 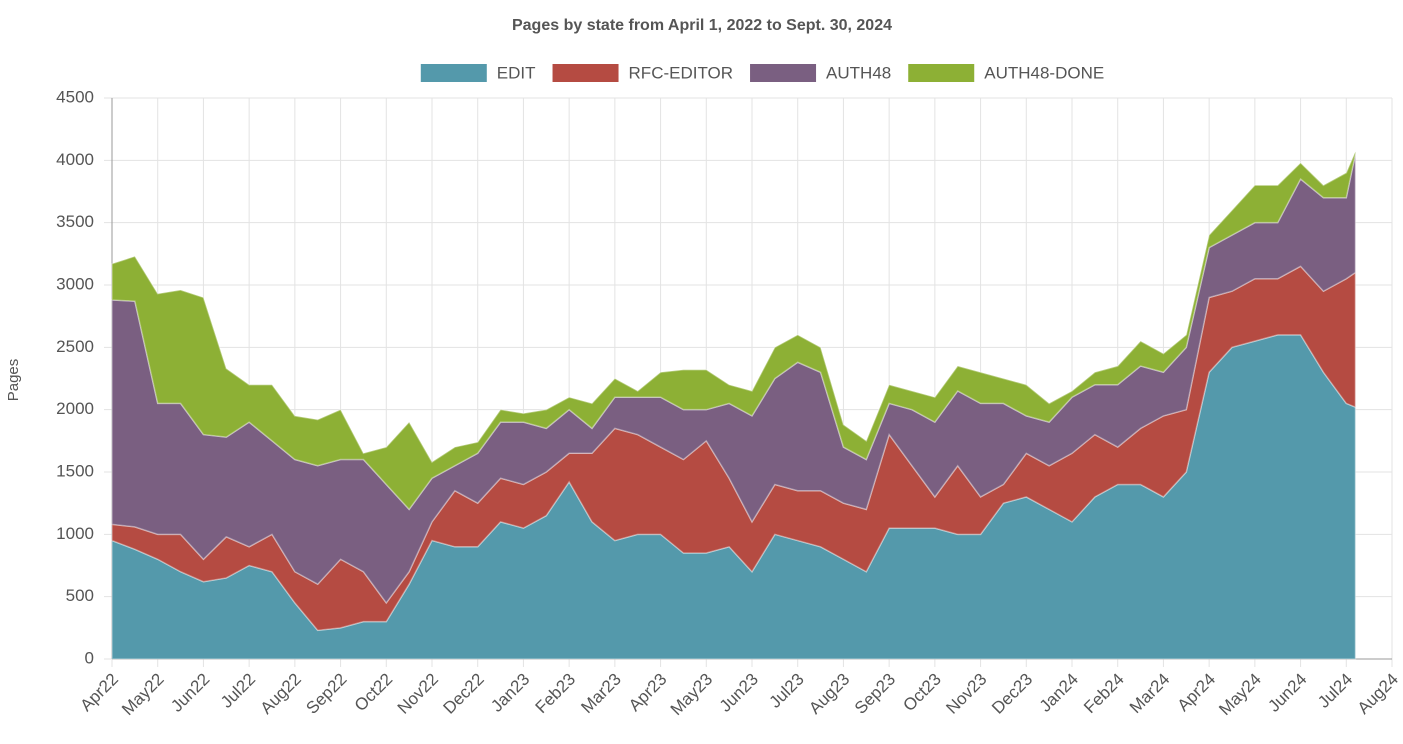 I want to click on legend: EDIT RFC-EDITOR AUTH48 AUTH48-DONE, so click(x=761, y=73).